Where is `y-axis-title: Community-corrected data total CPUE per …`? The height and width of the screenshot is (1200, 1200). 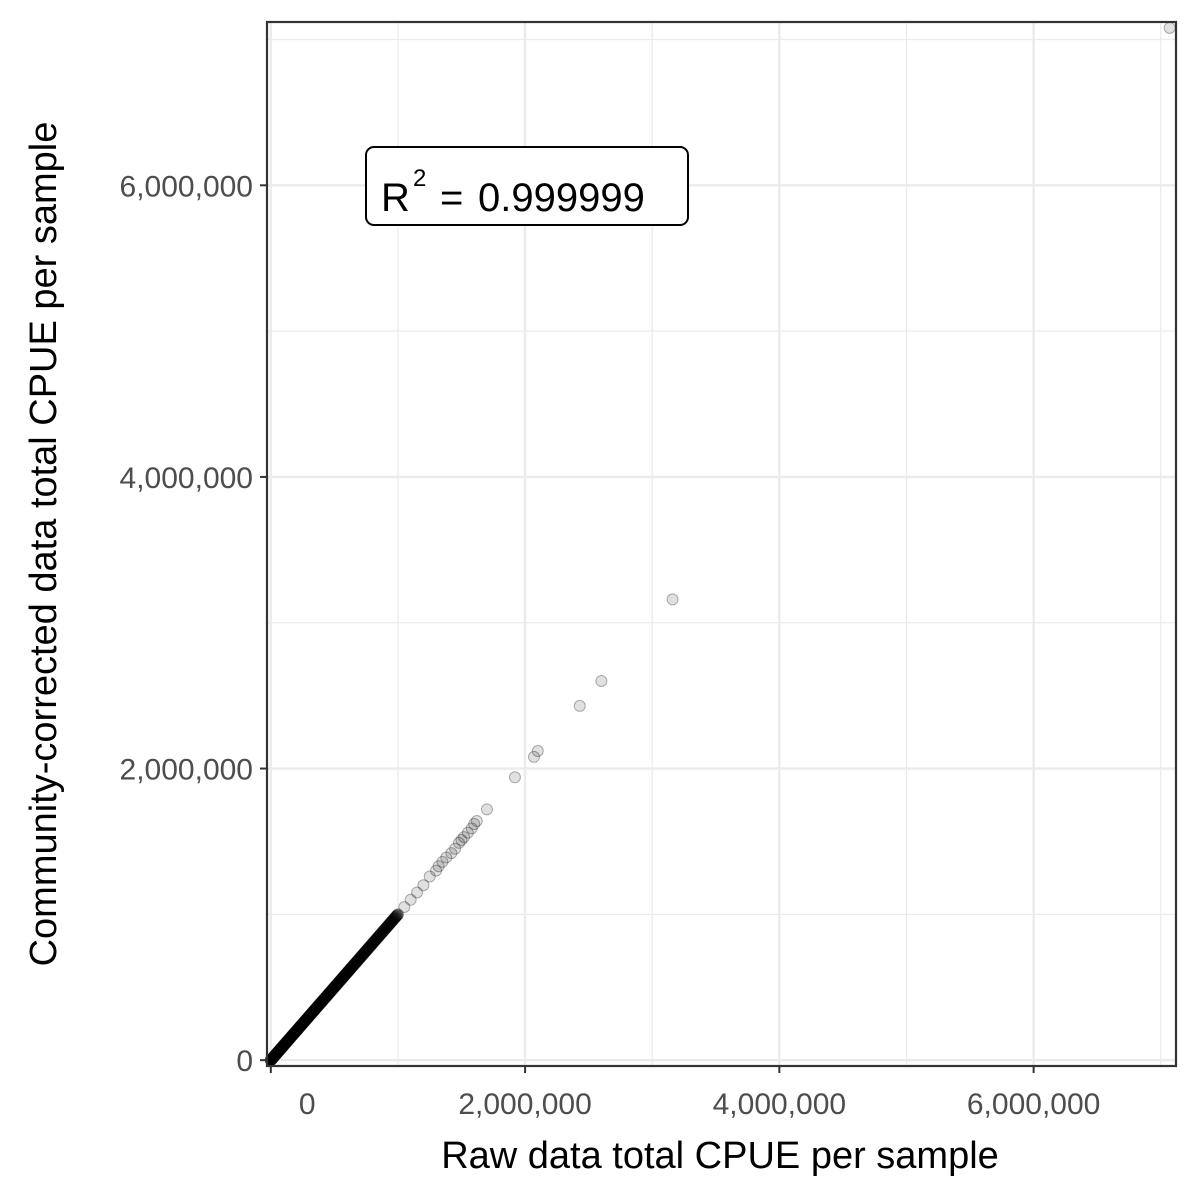
y-axis-title: Community-corrected data total CPUE per … is located at coordinates (44, 544).